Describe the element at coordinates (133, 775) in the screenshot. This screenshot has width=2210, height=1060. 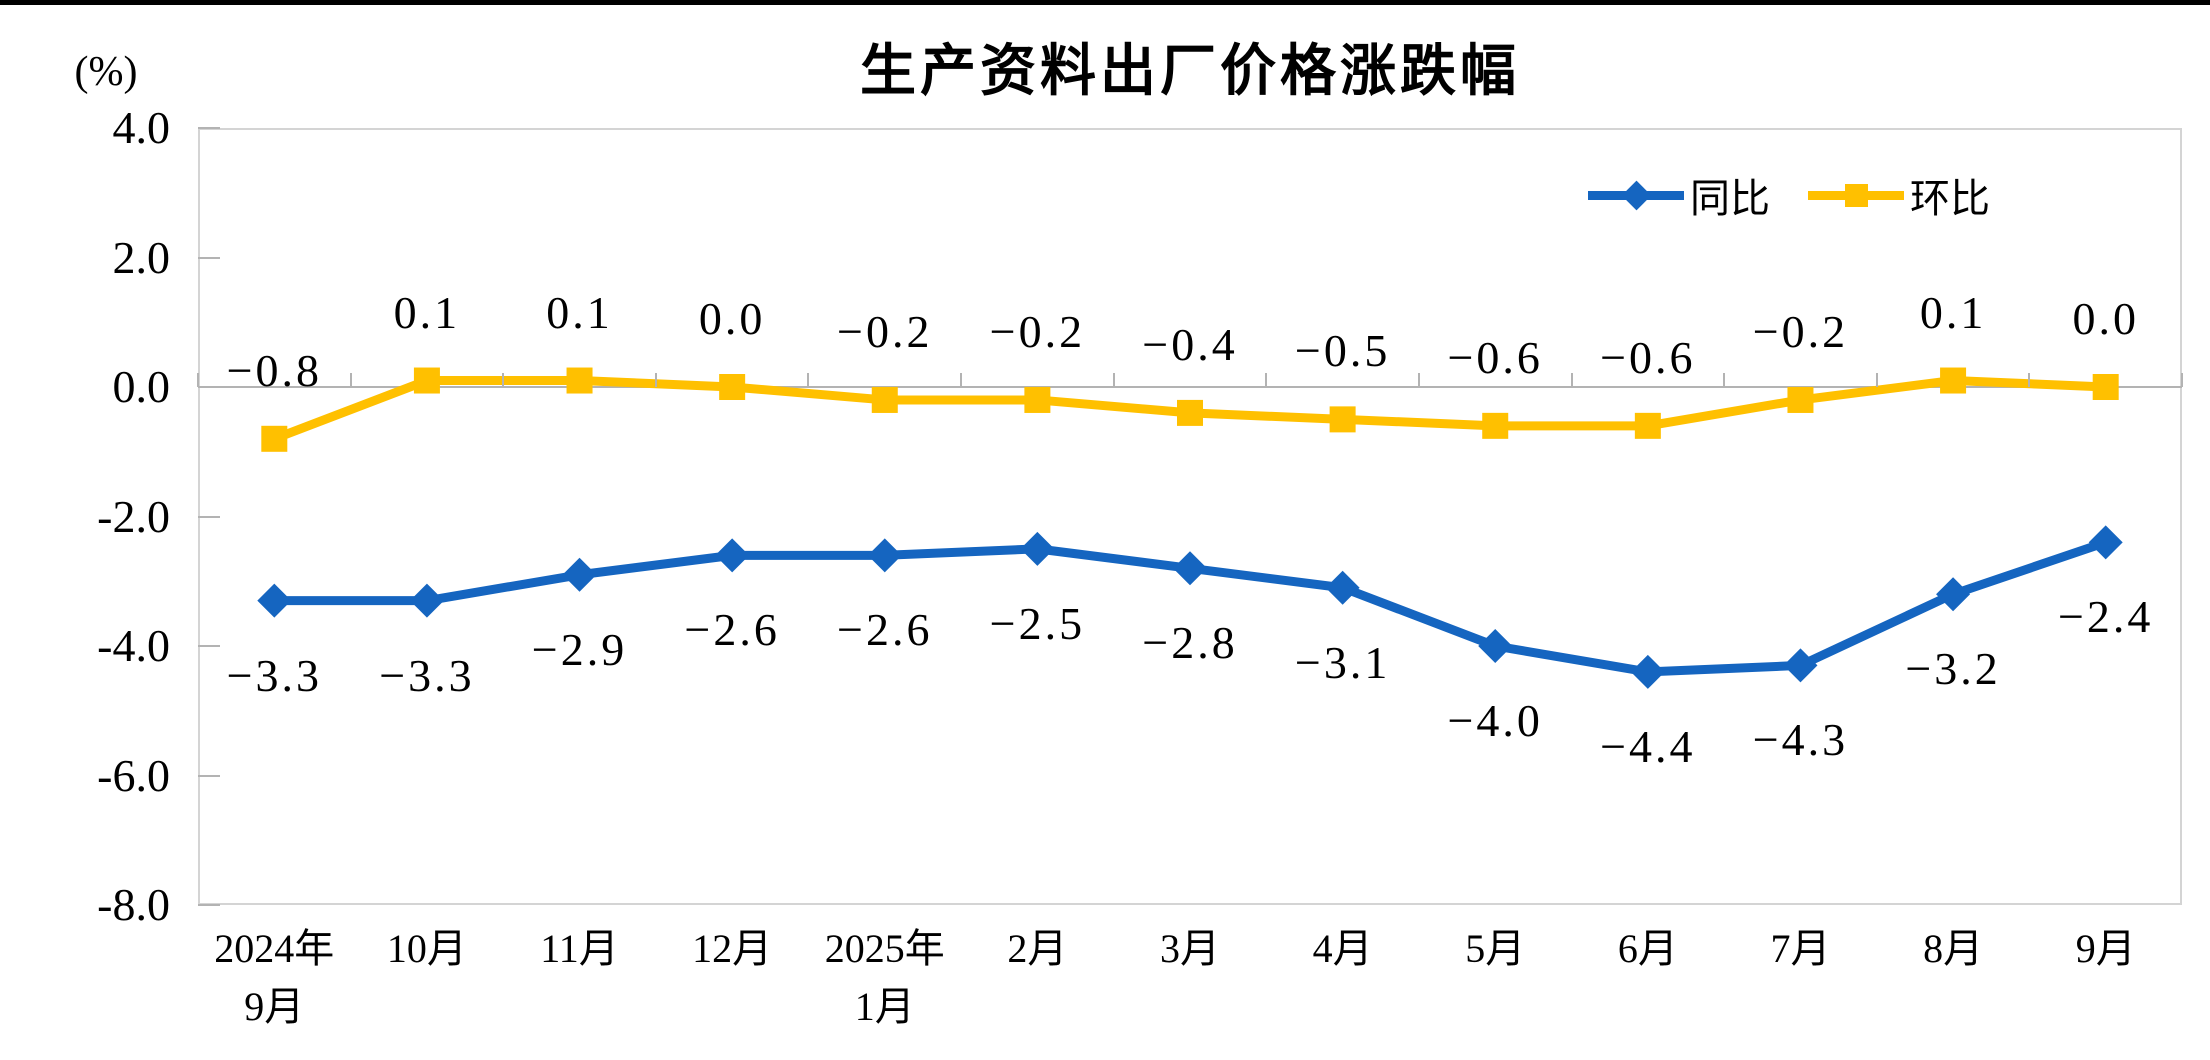
I see `y-tick-label: -6.0` at that location.